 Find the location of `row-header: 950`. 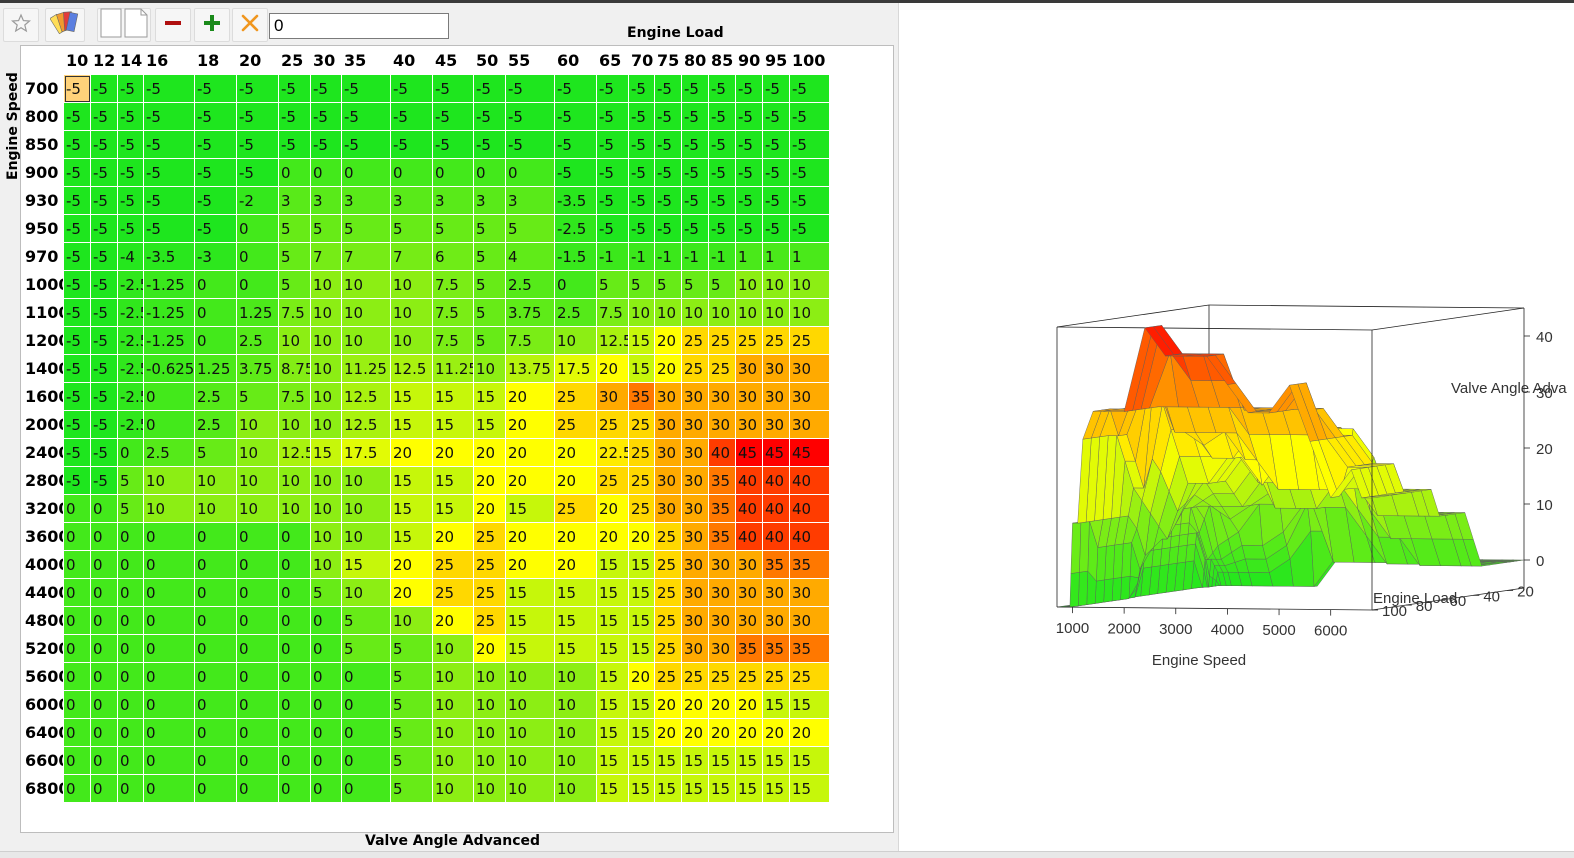

row-header: 950 is located at coordinates (42, 228).